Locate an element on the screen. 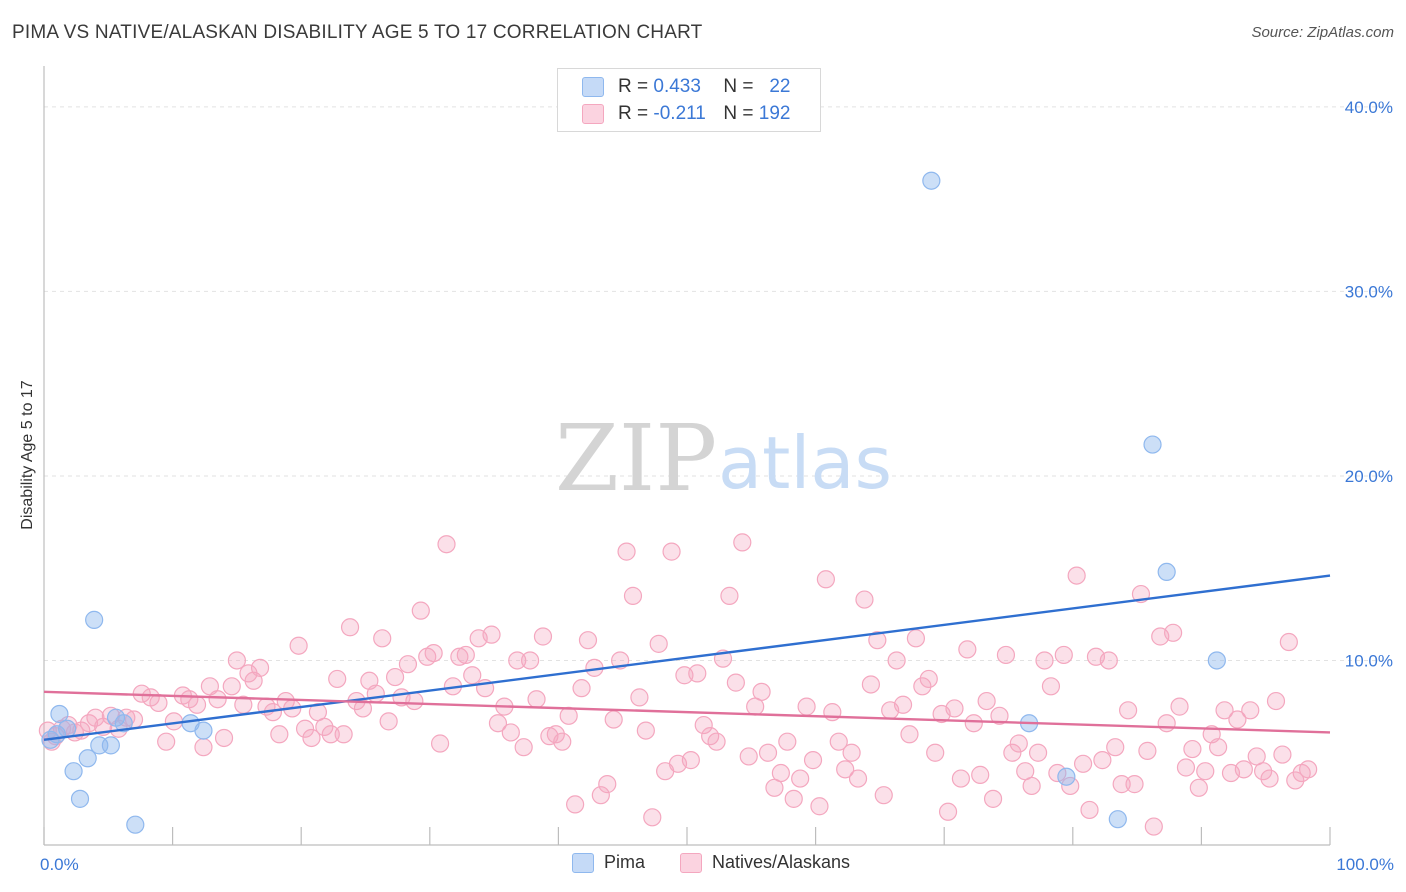  bottom-legend-swatch-natives is located at coordinates (691, 862).